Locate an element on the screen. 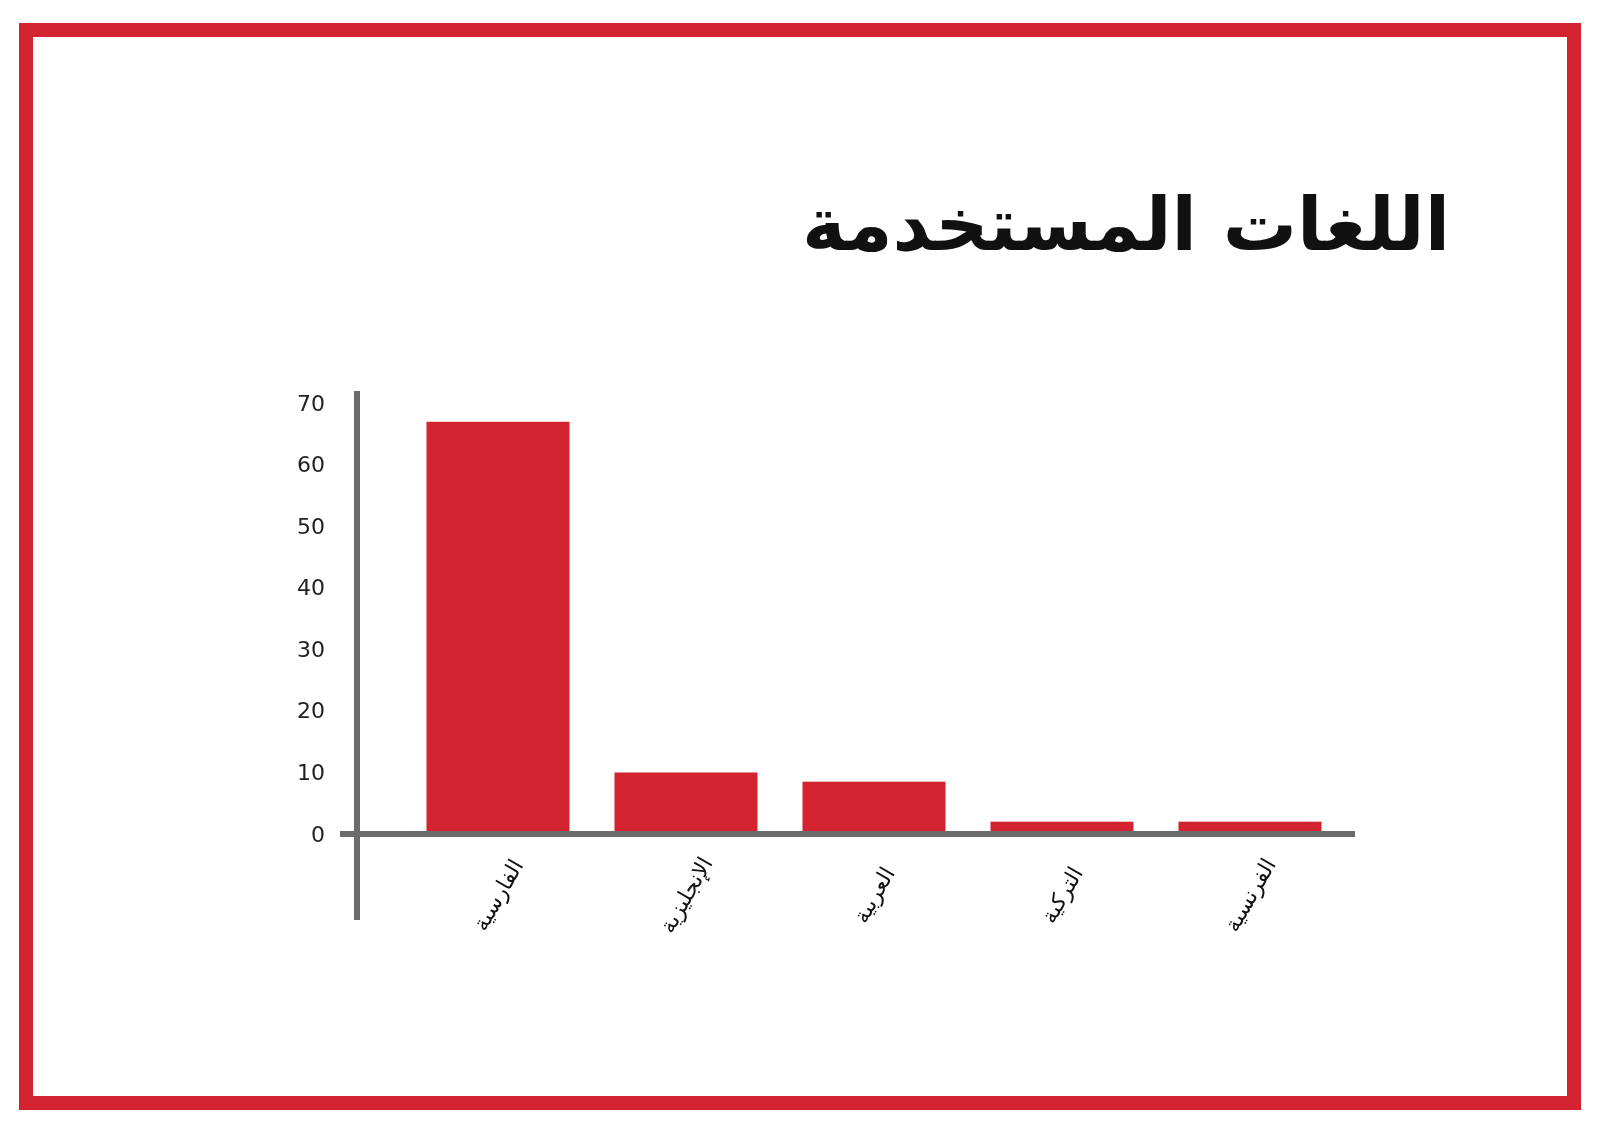 This screenshot has width=1600, height=1131. y-tick-label: 30 is located at coordinates (311, 649).